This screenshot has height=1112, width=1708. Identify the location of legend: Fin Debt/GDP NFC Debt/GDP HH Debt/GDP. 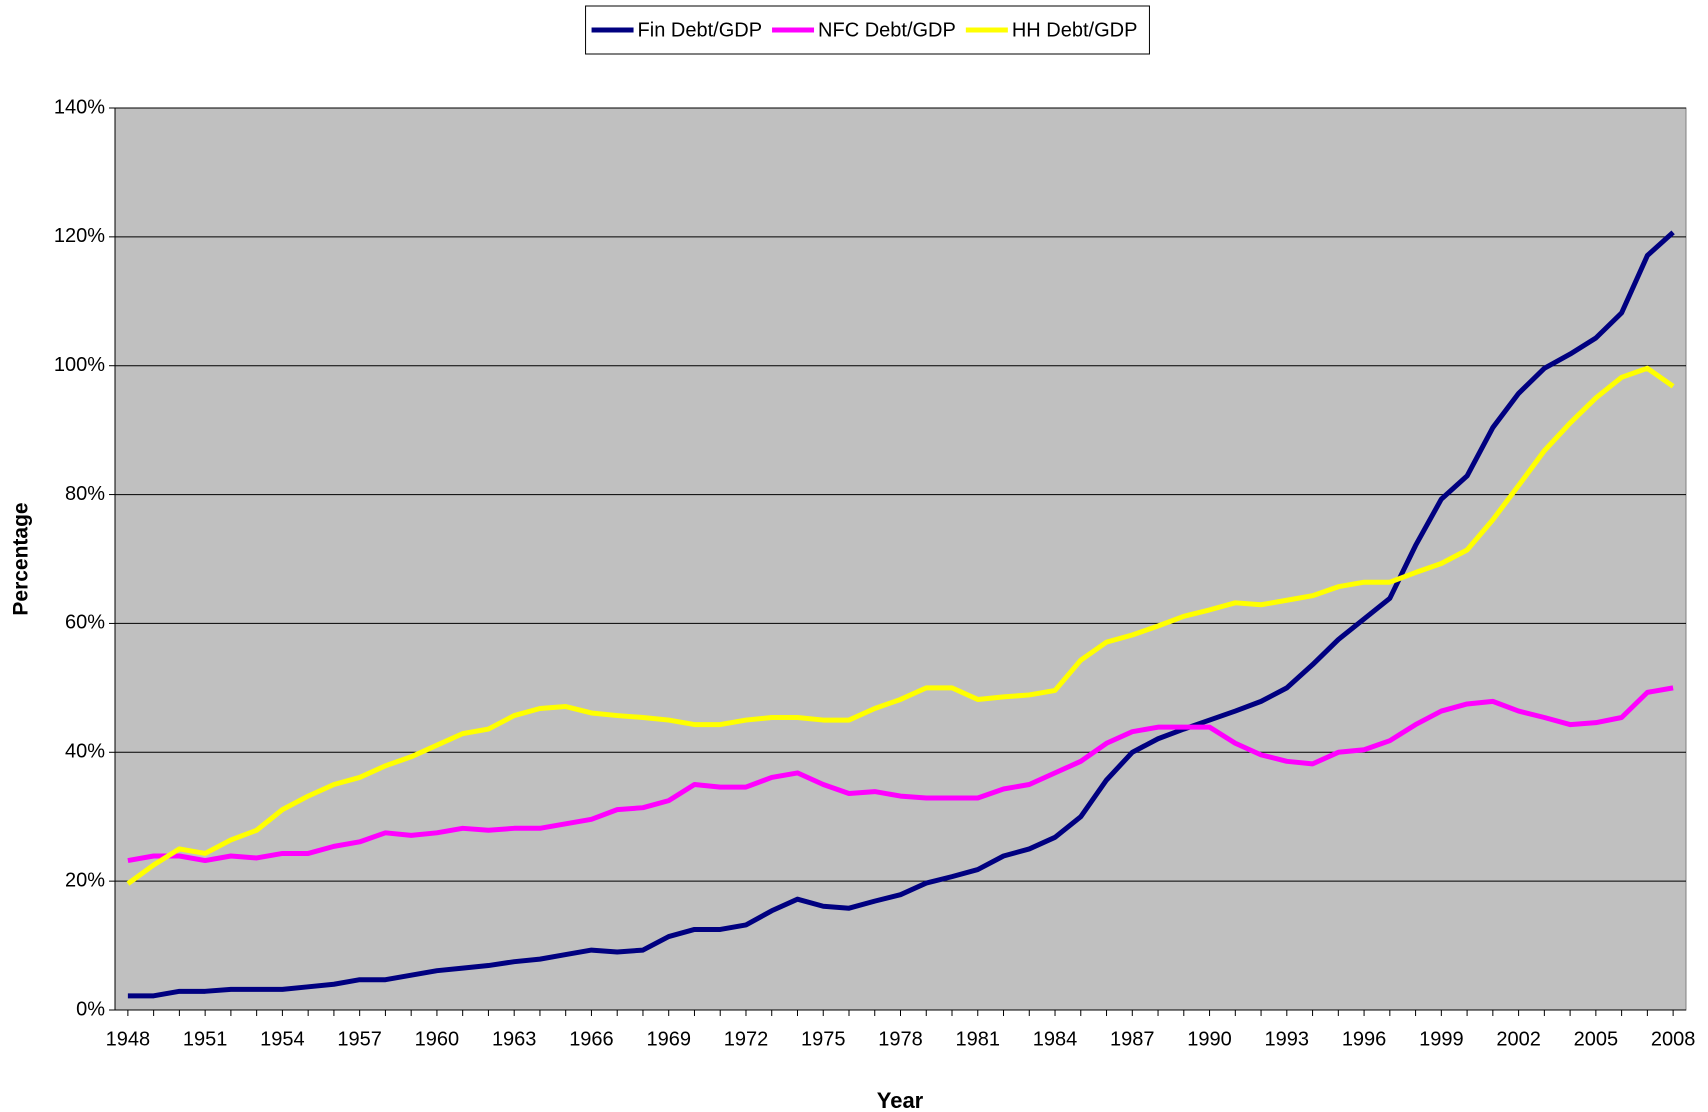
(867, 30).